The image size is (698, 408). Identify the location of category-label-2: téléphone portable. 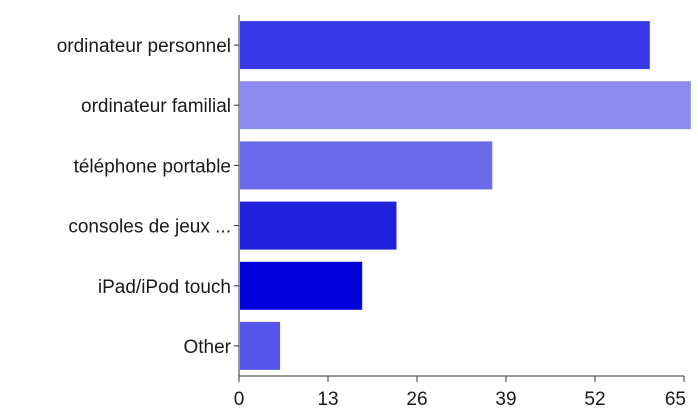
(152, 166).